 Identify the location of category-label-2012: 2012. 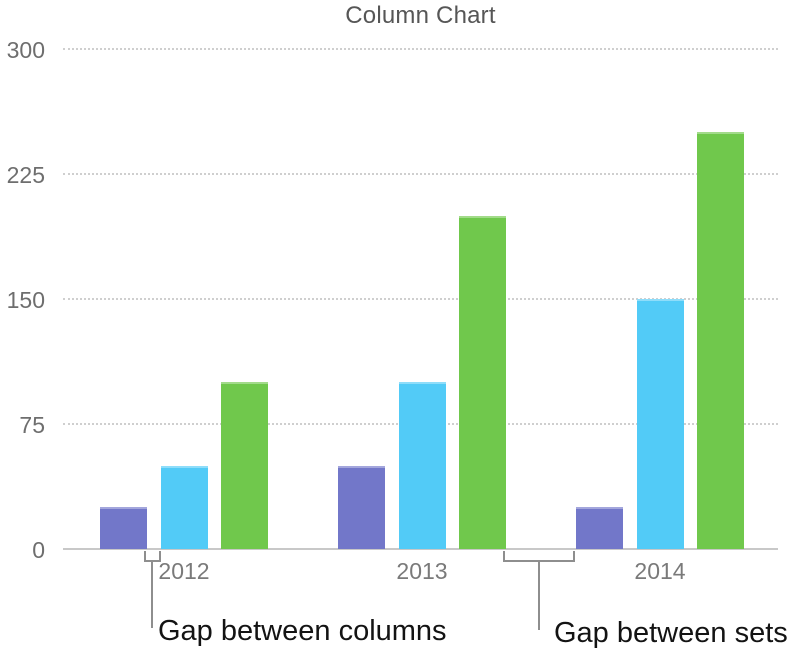
(184, 571).